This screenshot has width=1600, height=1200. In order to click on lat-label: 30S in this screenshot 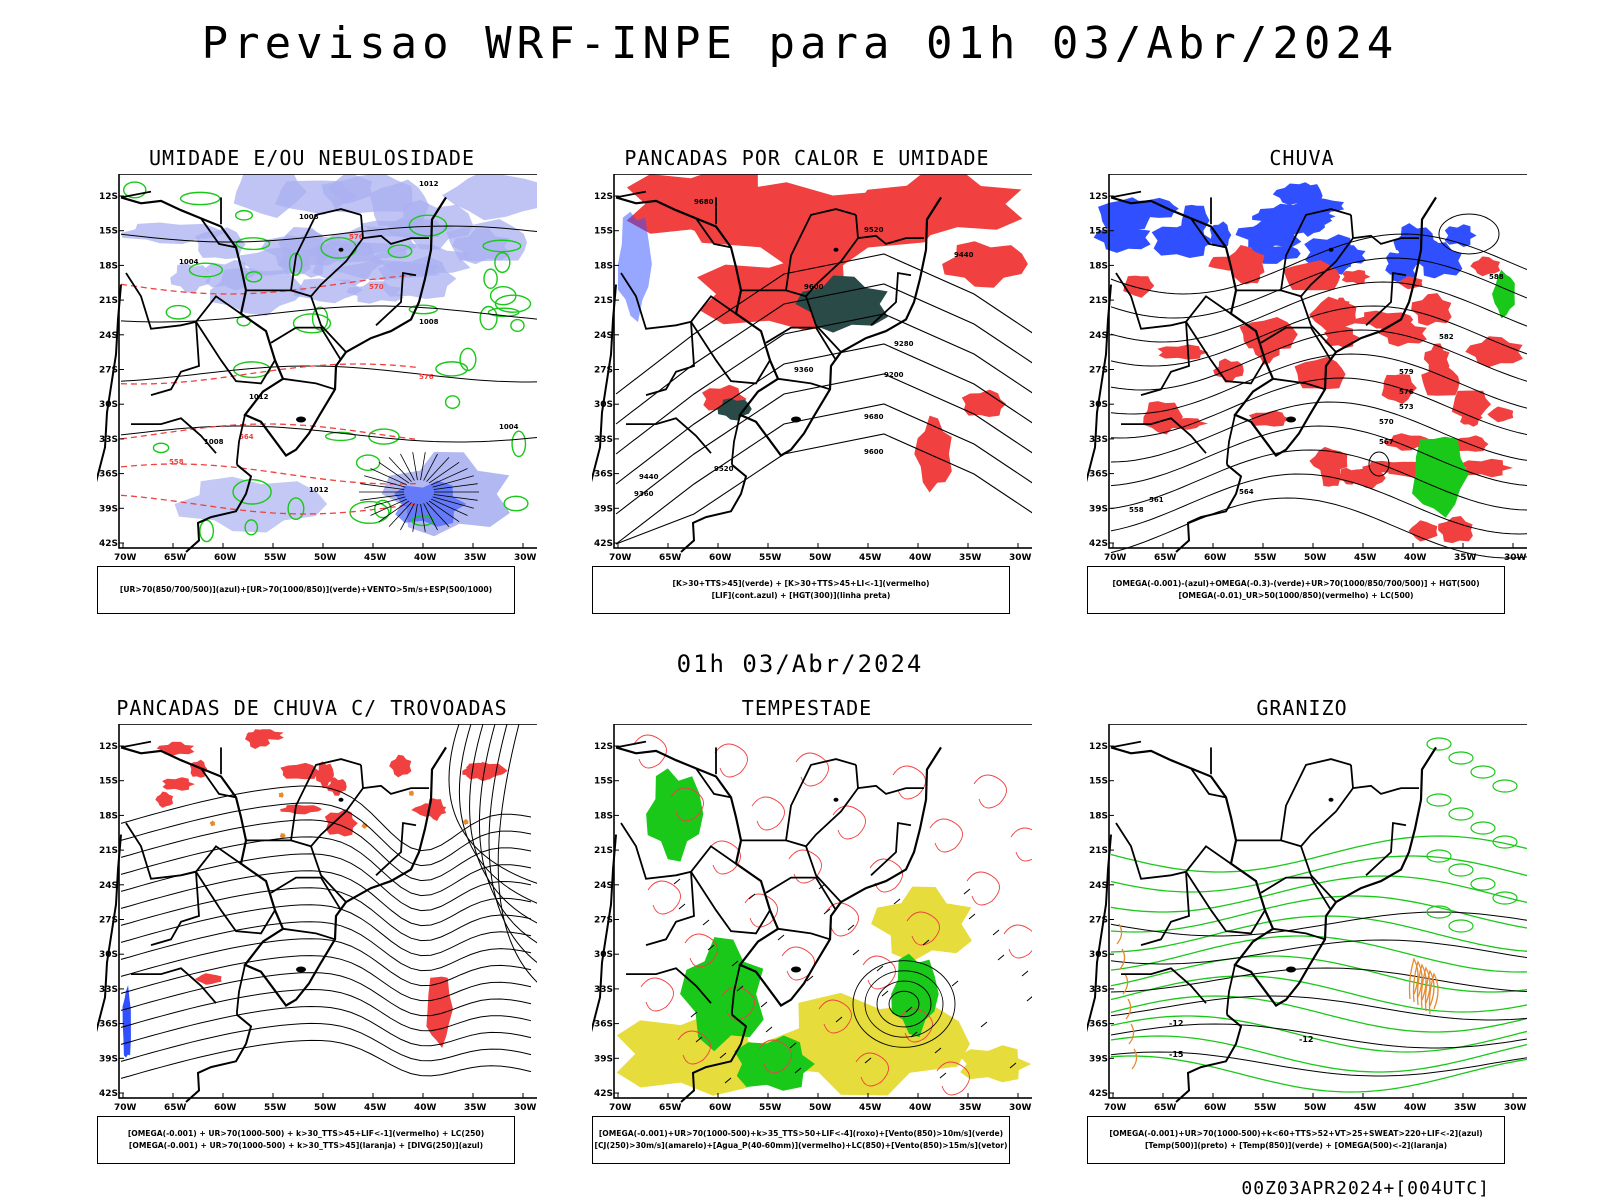, I will do `click(1098, 955)`.